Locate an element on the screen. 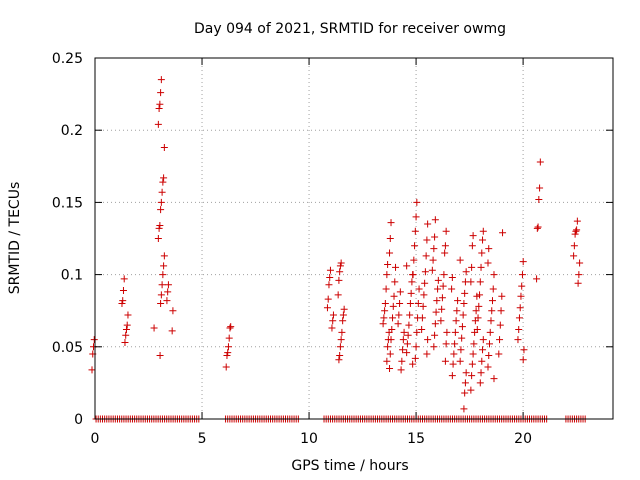  y-tick-label: 0 is located at coordinates (78, 420).